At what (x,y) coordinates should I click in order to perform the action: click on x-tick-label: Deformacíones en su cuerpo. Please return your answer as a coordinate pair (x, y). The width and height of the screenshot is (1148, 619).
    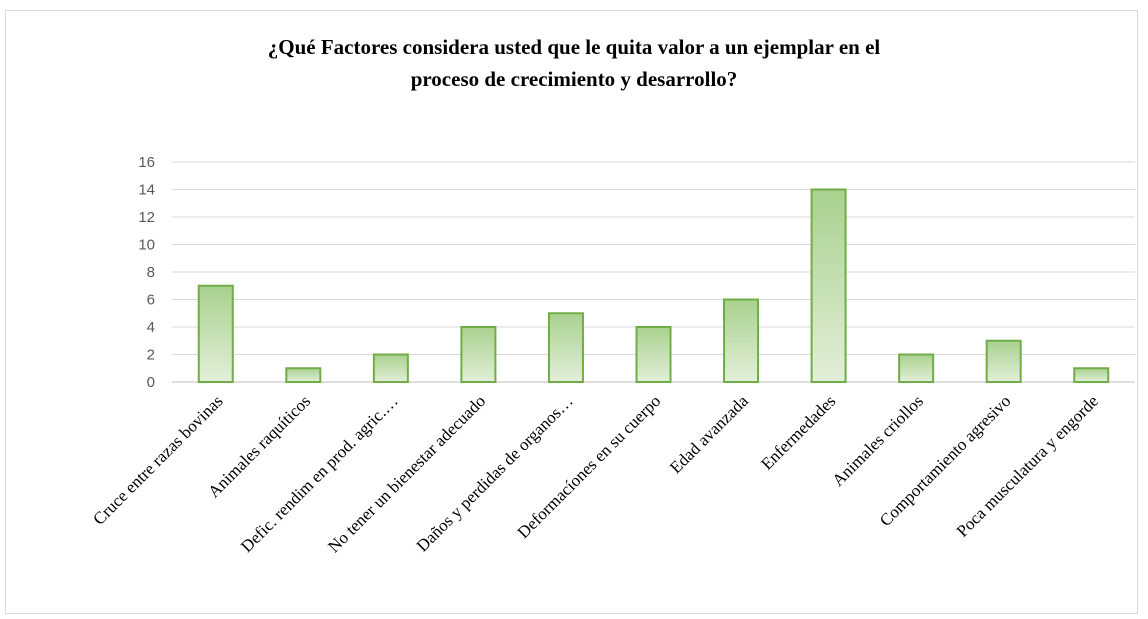
    Looking at the image, I should click on (589, 466).